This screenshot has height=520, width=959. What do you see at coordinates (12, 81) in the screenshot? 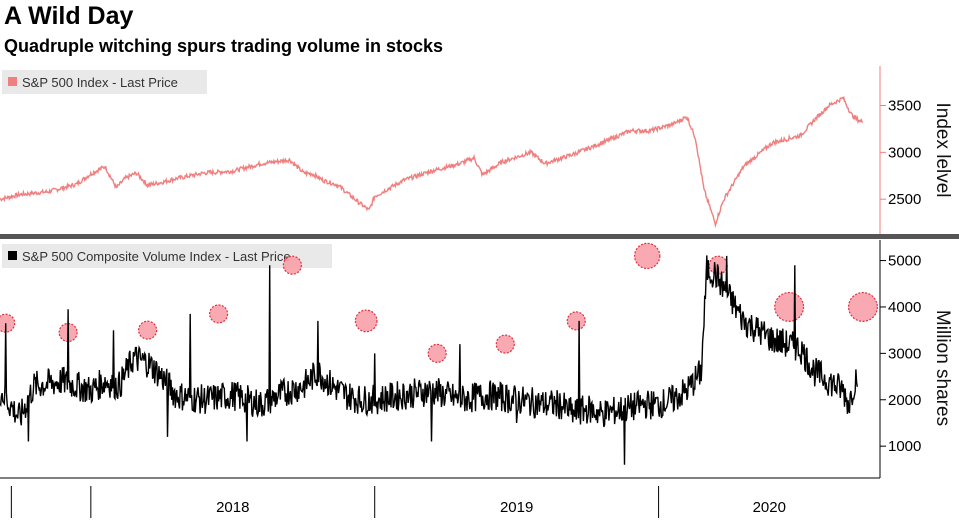
I see `index-legend-swatch` at bounding box center [12, 81].